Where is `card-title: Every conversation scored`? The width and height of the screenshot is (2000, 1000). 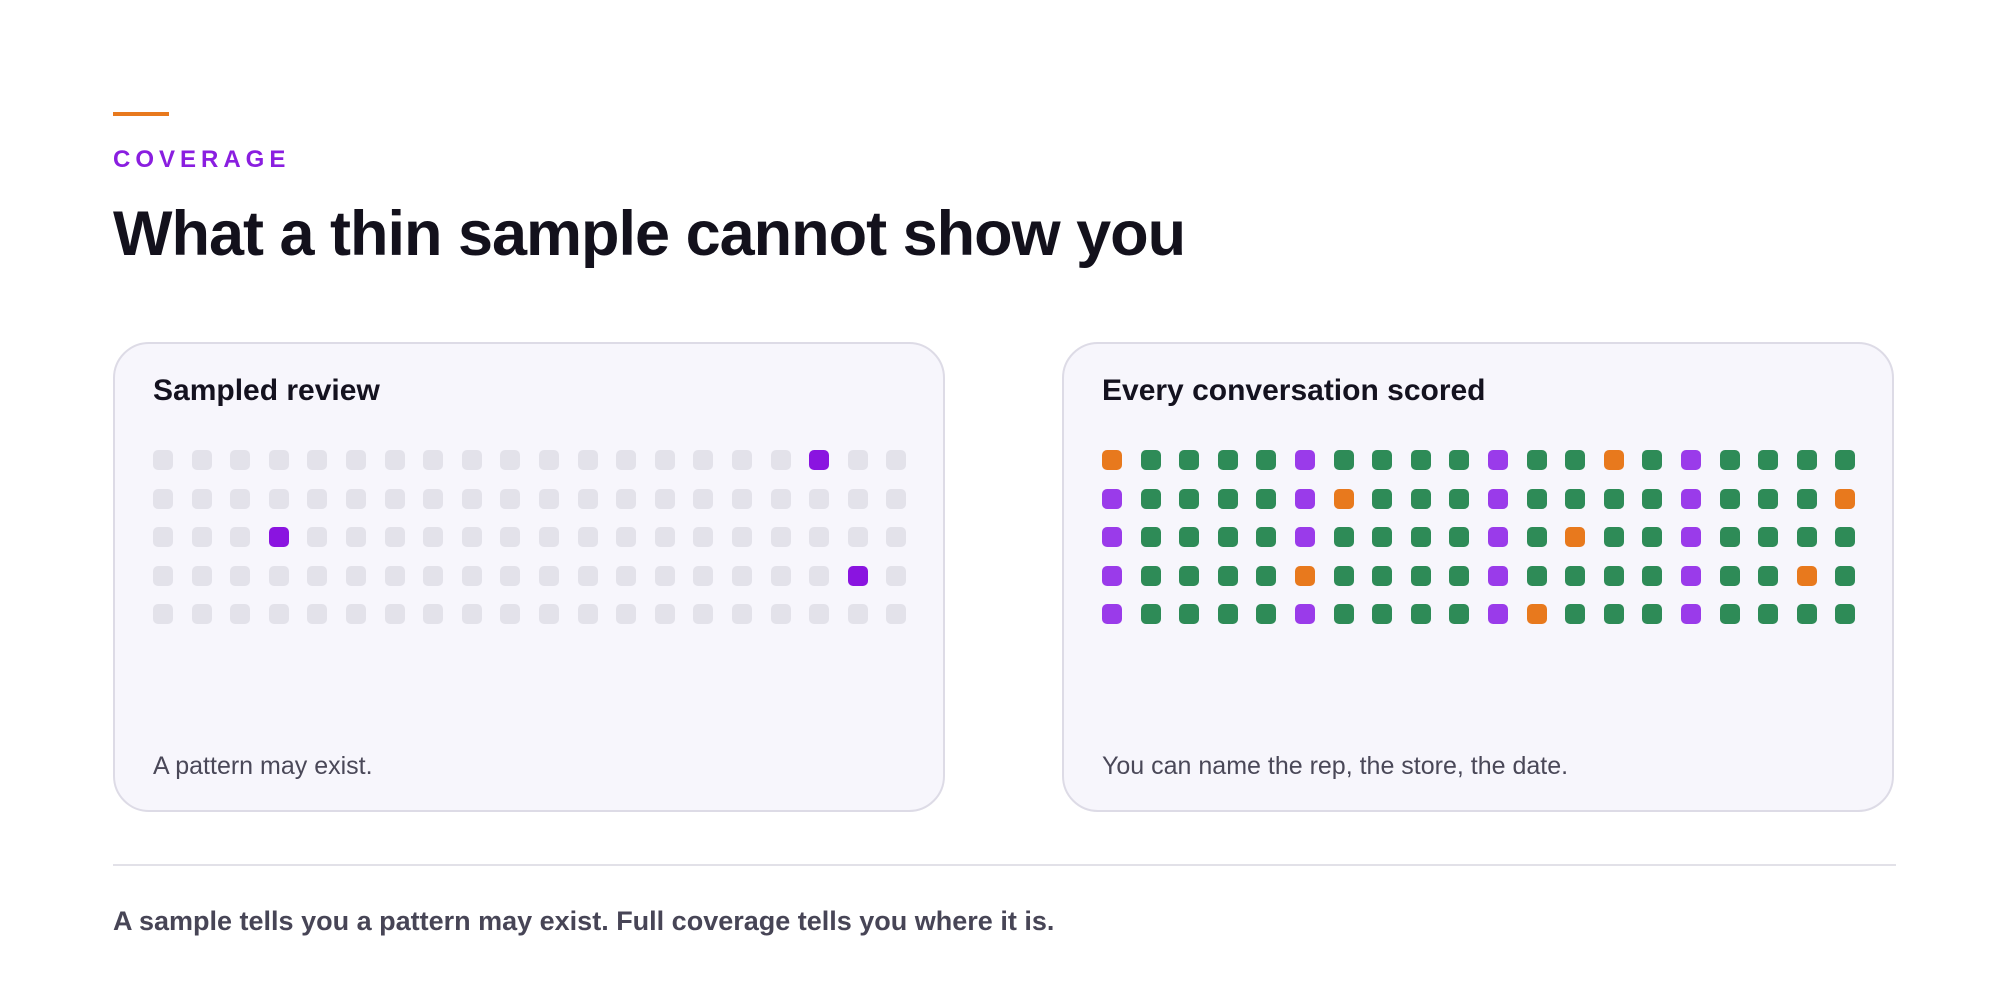
card-title: Every conversation scored is located at coordinates (1294, 390).